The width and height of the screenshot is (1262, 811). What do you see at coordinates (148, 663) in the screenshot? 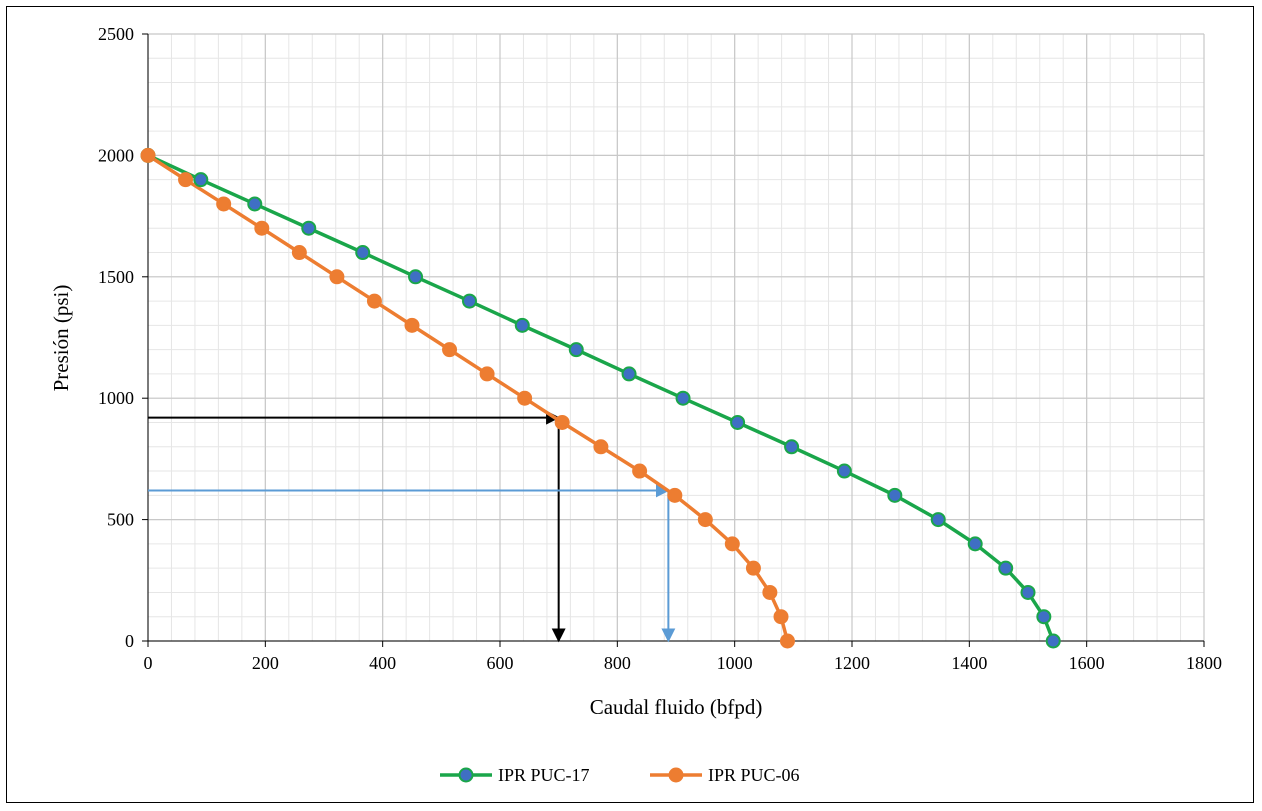
I see `x-tick-label: 0` at bounding box center [148, 663].